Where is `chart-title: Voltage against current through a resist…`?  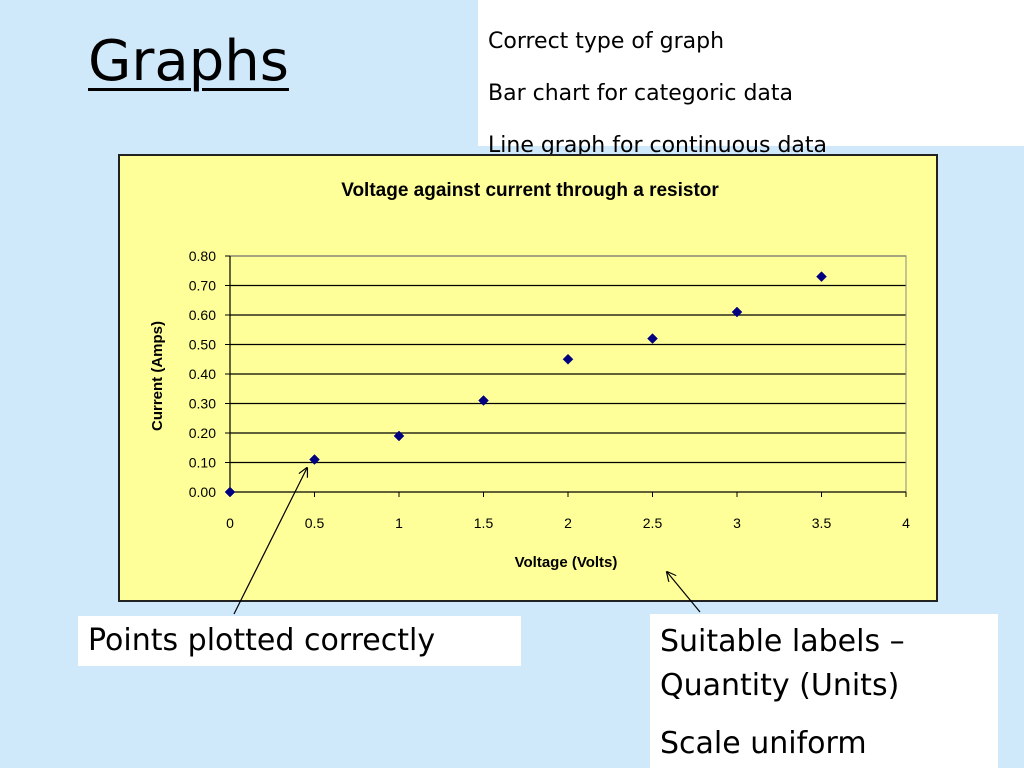
chart-title: Voltage against current through a resist… is located at coordinates (530, 190).